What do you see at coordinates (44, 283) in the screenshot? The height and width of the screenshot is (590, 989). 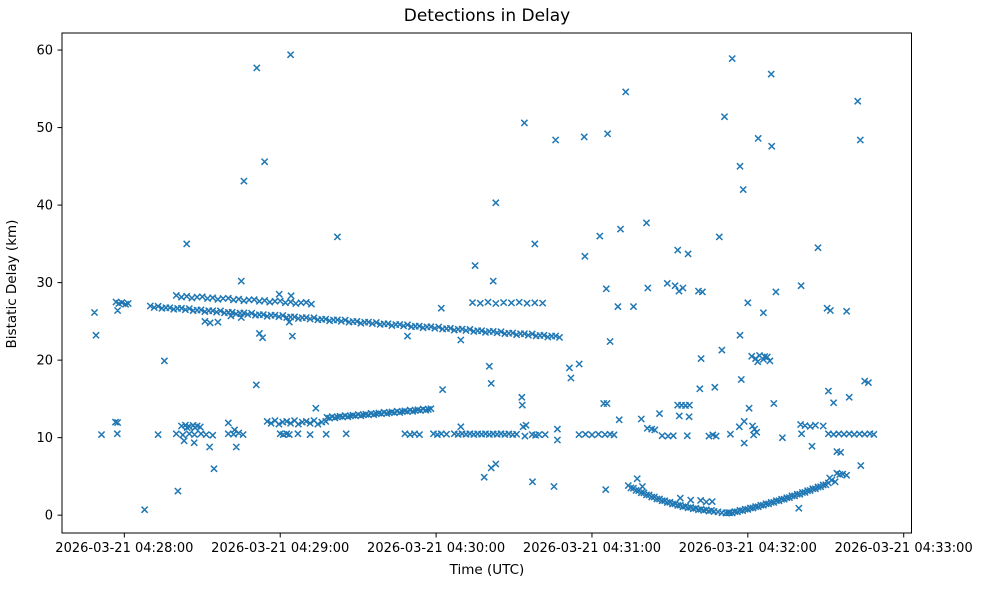 I see `y-tick-label: 30` at bounding box center [44, 283].